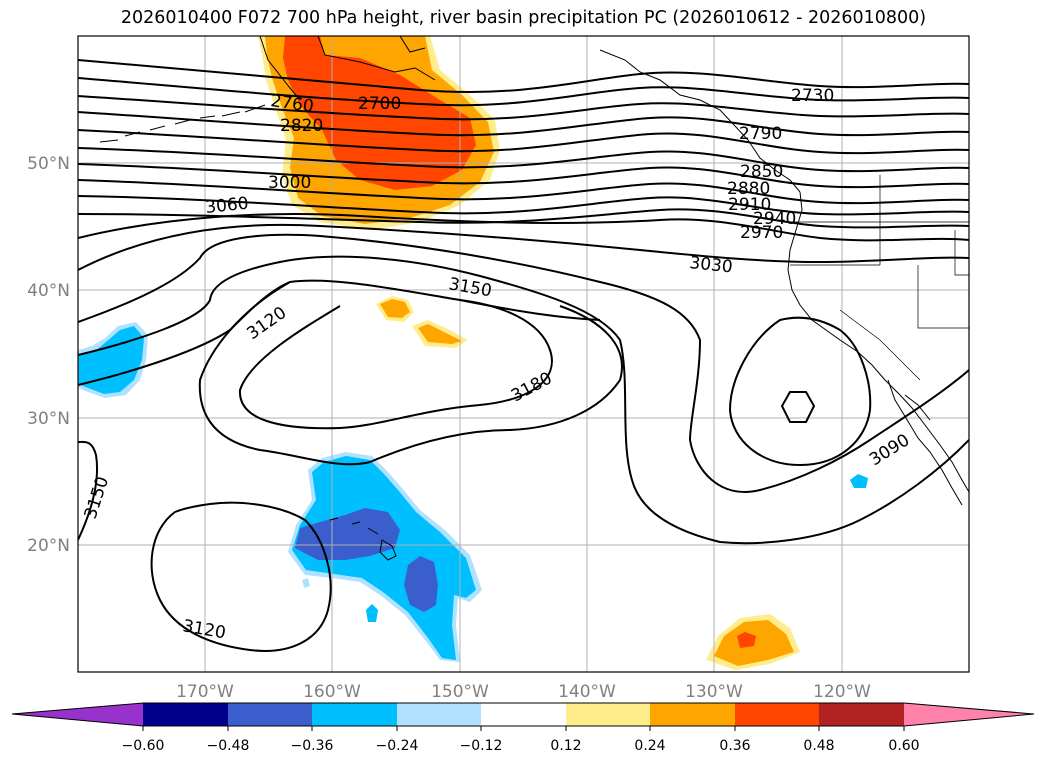 The height and width of the screenshot is (765, 1047). Describe the element at coordinates (312, 746) in the screenshot. I see `colorbar-tick-label: −0.36` at that location.